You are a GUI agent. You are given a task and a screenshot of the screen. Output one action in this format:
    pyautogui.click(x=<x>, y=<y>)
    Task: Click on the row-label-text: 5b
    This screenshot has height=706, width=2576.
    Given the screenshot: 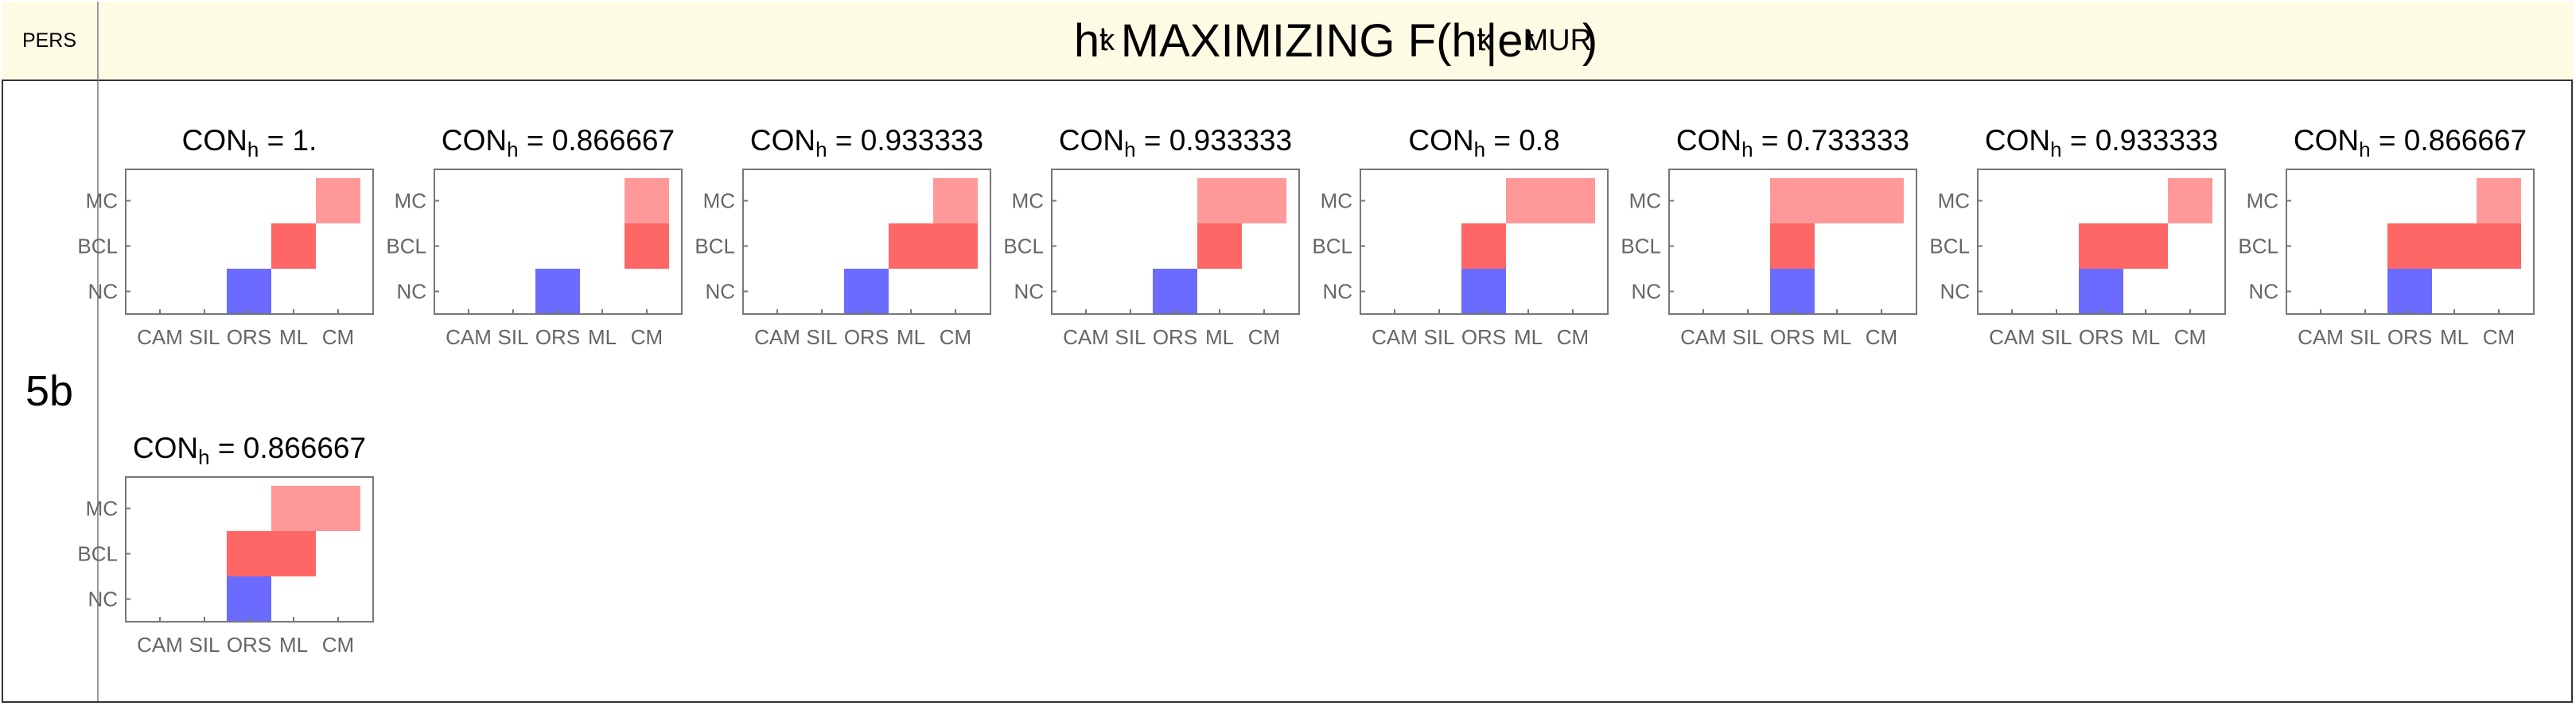 What is the action you would take?
    pyautogui.click(x=50, y=391)
    